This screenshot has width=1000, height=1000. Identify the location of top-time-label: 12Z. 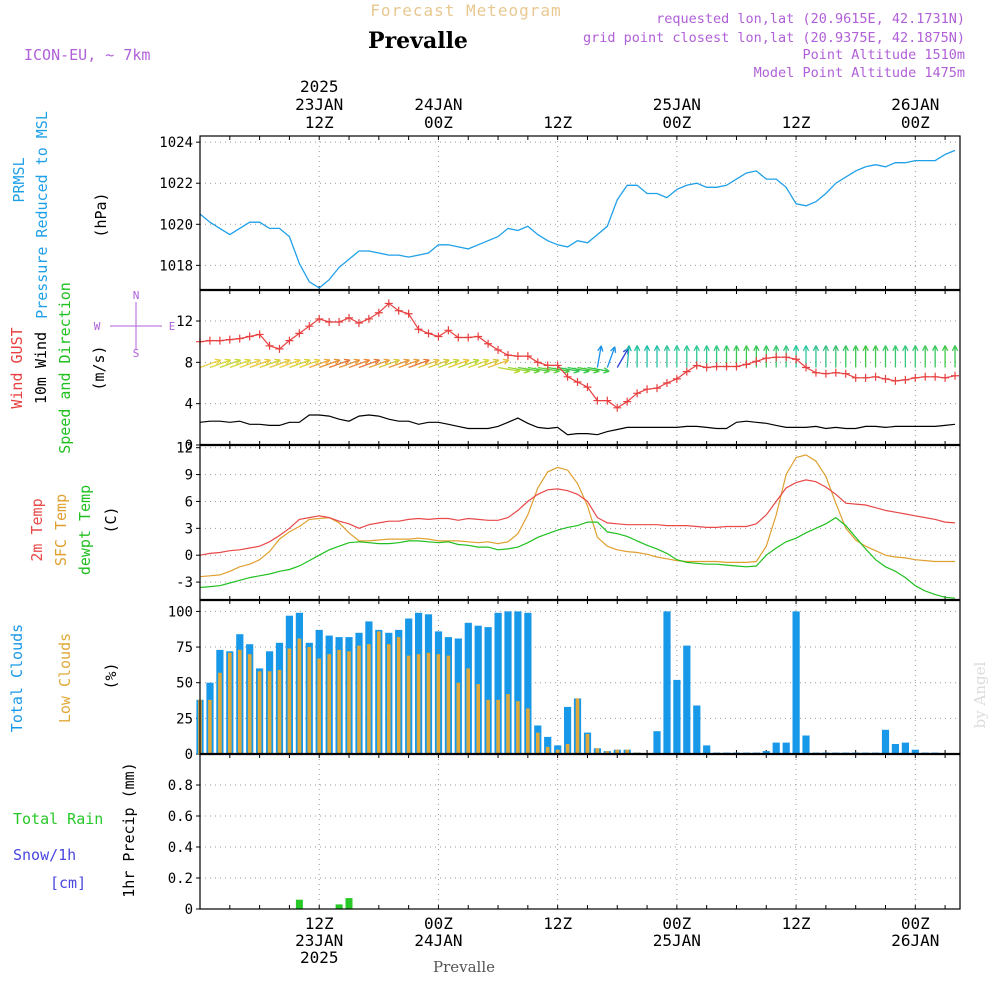
(319, 122).